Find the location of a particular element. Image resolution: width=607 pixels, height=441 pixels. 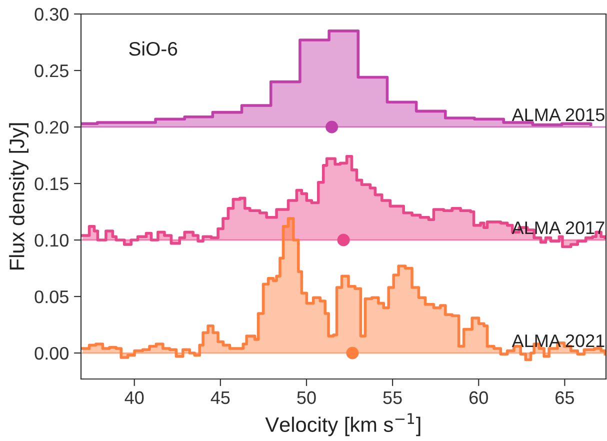

x-axis-title: Velocity [km s$^{−1}$] is located at coordinates (342, 424).